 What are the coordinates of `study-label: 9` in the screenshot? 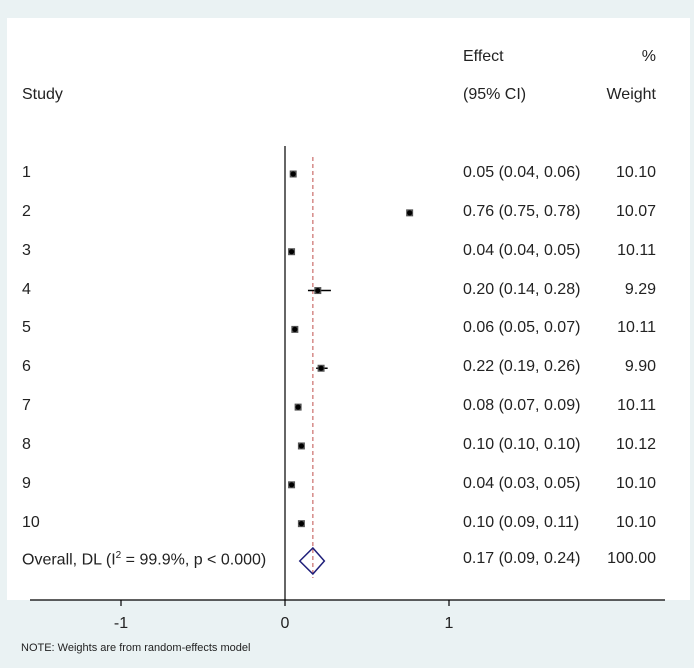 It's located at (26, 483).